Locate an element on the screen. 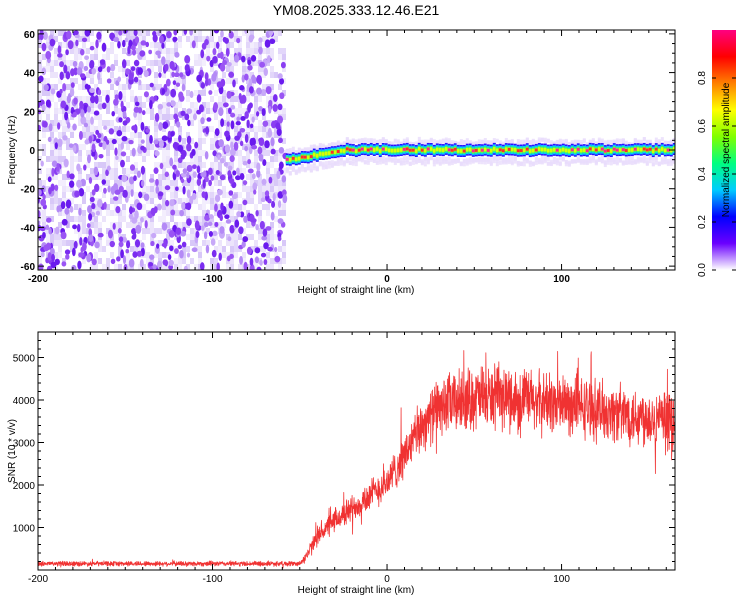 The width and height of the screenshot is (750, 600). colorbar-gradient is located at coordinates (724, 150).